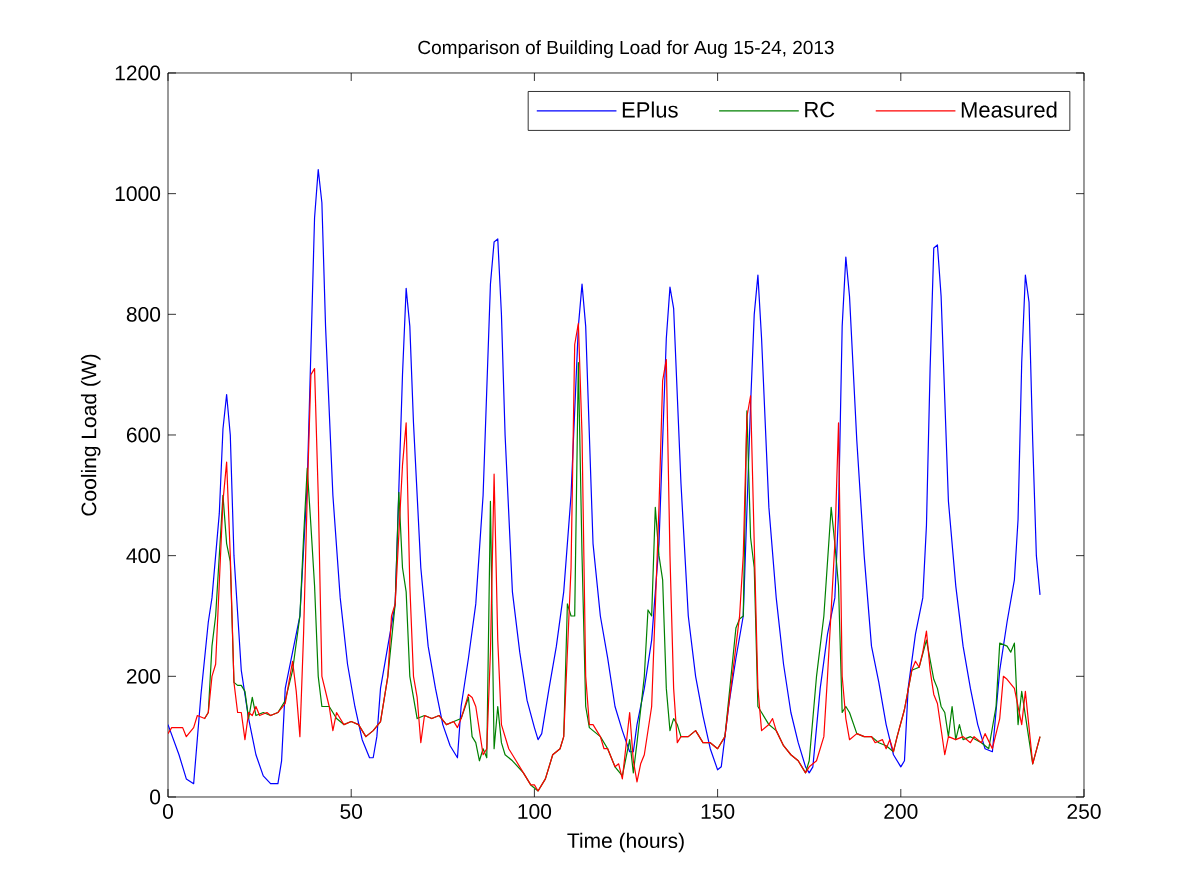 The height and width of the screenshot is (892, 1178). Describe the element at coordinates (351, 811) in the screenshot. I see `x-tick-label: 50` at that location.